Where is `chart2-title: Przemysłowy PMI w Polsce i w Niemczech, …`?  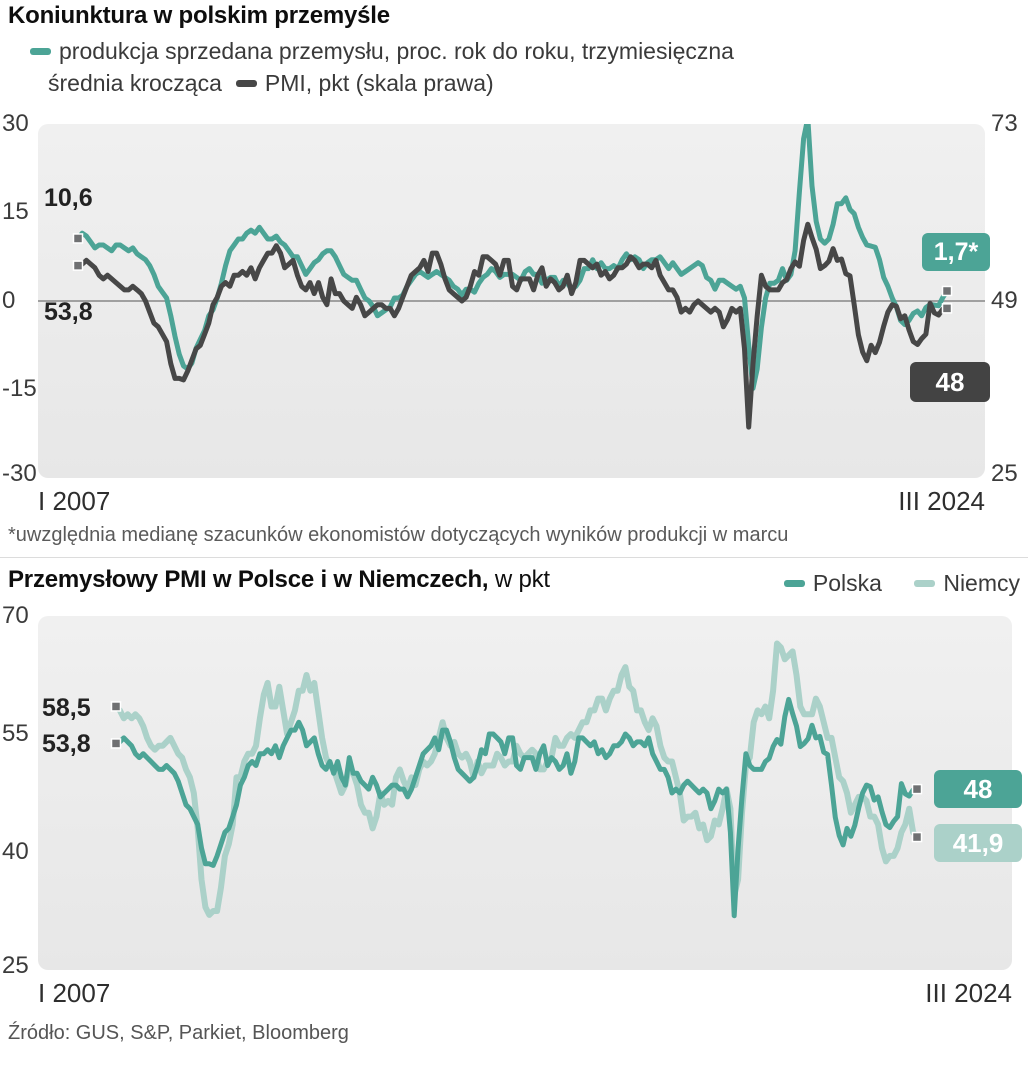
chart2-title: Przemysłowy PMI w Polsce i w Niemczech, … is located at coordinates (279, 580).